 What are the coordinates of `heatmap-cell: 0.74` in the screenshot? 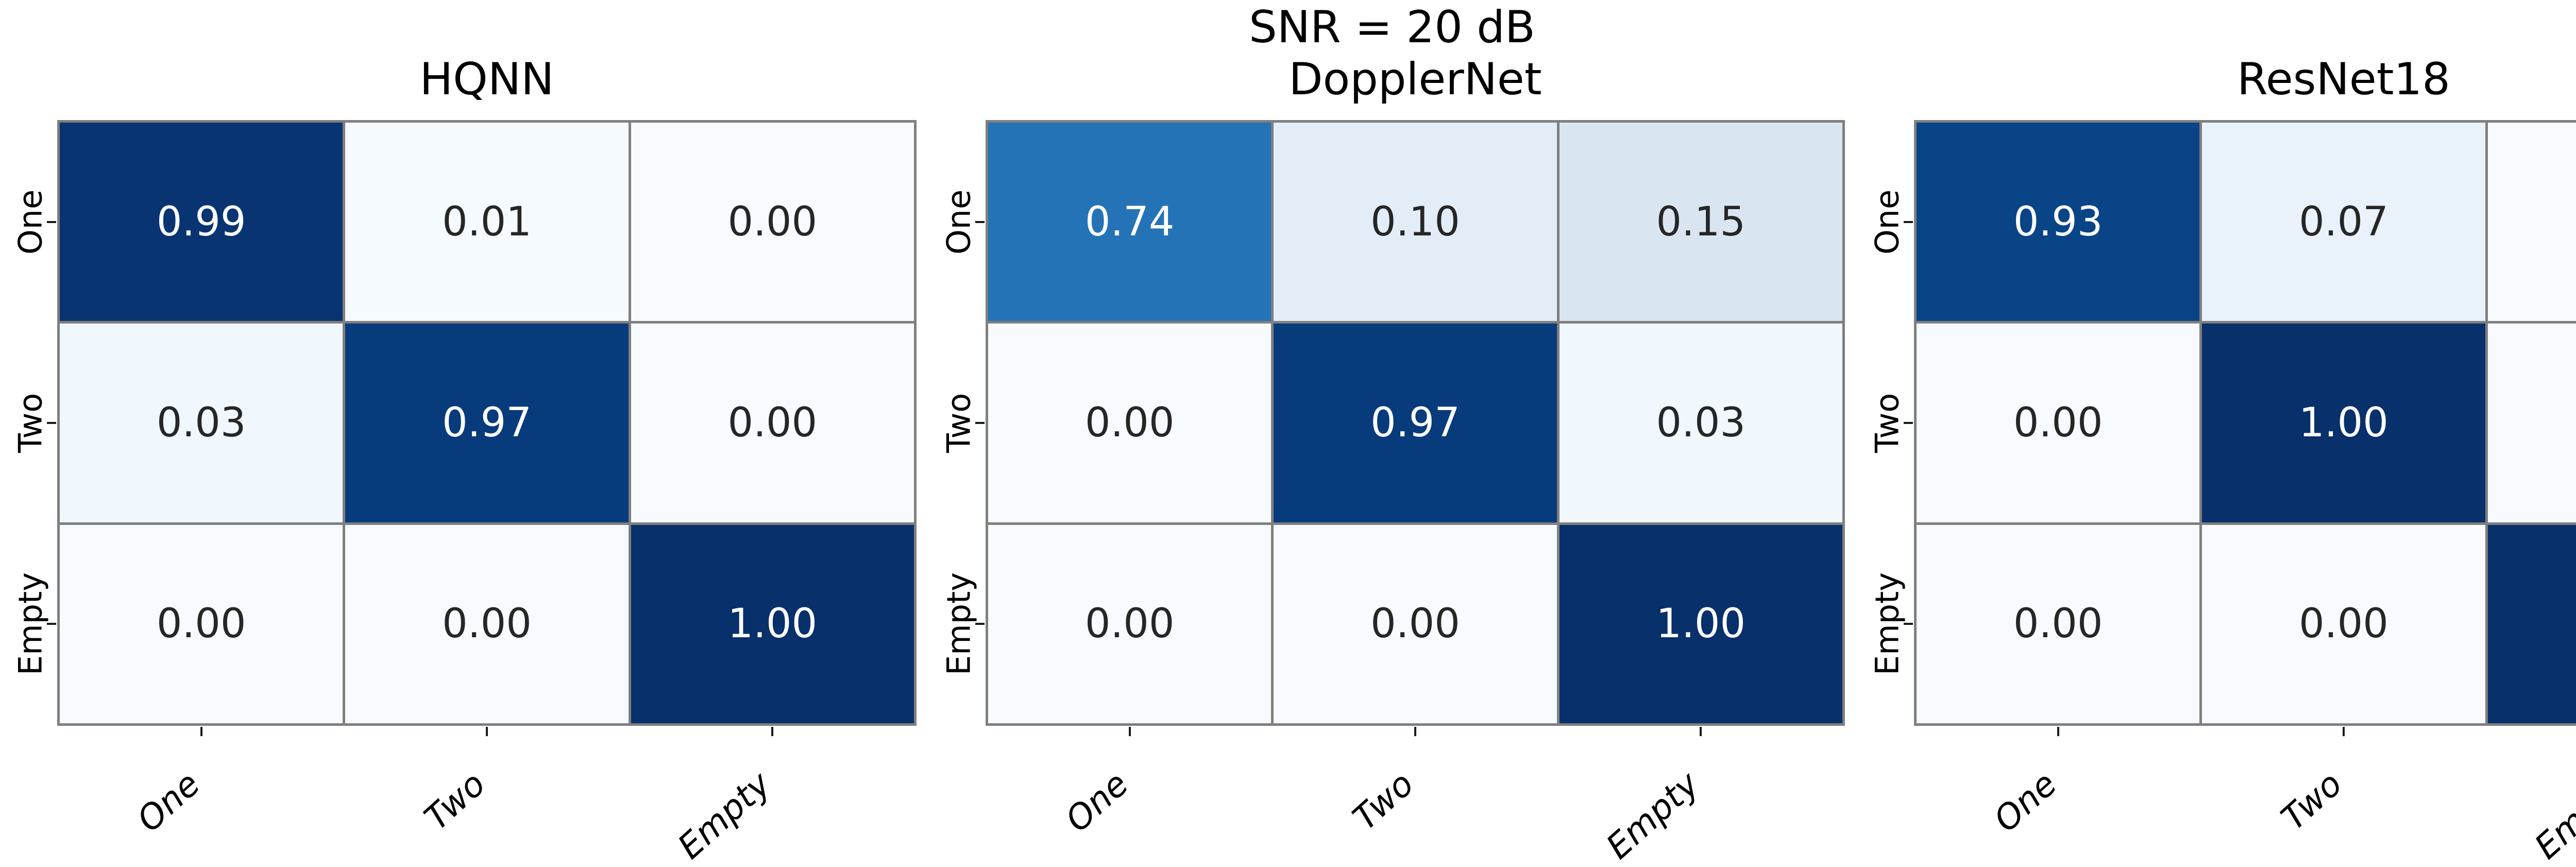 It's located at (1130, 222).